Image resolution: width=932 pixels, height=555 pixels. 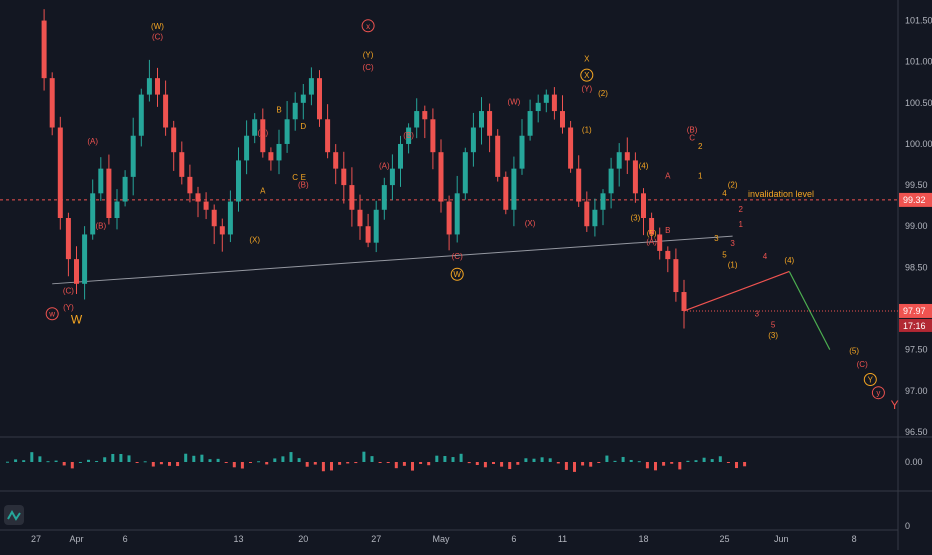 What do you see at coordinates (513, 101) in the screenshot?
I see `wave-label: (W)` at bounding box center [513, 101].